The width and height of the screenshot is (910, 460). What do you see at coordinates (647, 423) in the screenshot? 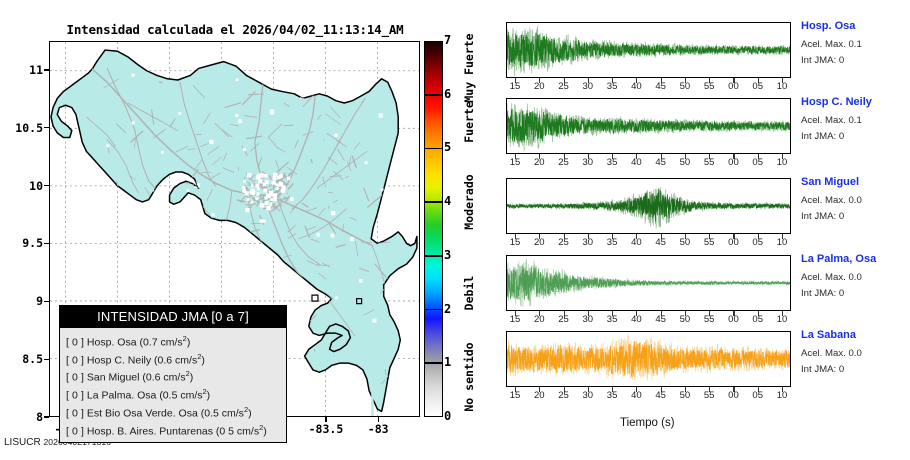
I see `seismogram-x-axis-label: Tiempo (s)` at bounding box center [647, 423].